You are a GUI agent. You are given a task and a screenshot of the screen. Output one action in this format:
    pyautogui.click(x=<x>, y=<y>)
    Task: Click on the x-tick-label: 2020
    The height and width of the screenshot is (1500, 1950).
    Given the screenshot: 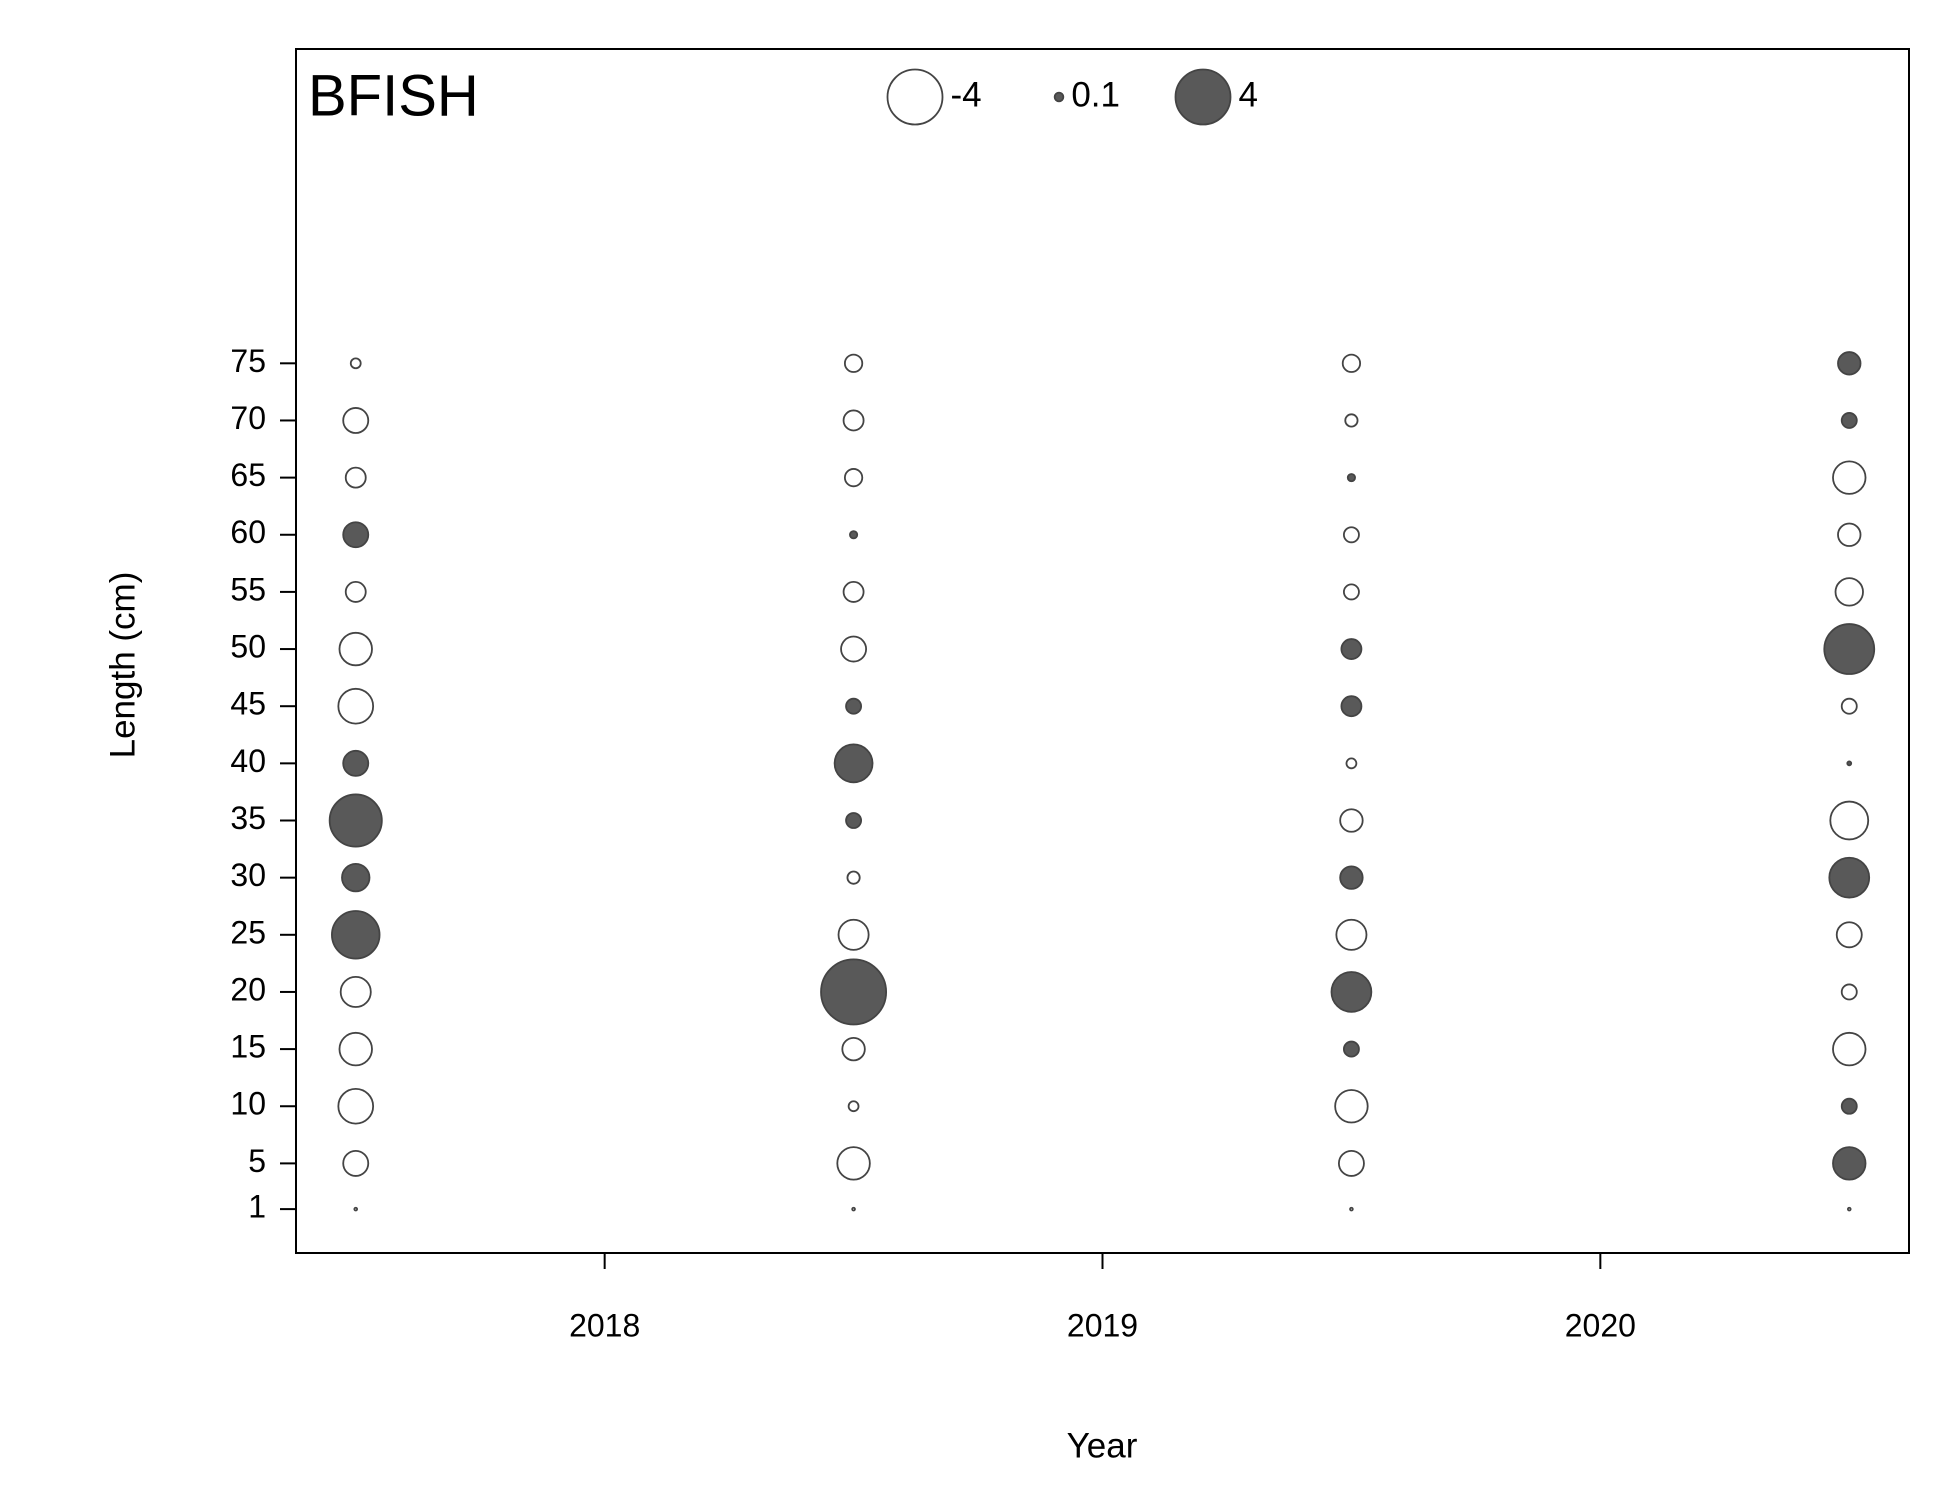 What is the action you would take?
    pyautogui.click(x=1600, y=1325)
    